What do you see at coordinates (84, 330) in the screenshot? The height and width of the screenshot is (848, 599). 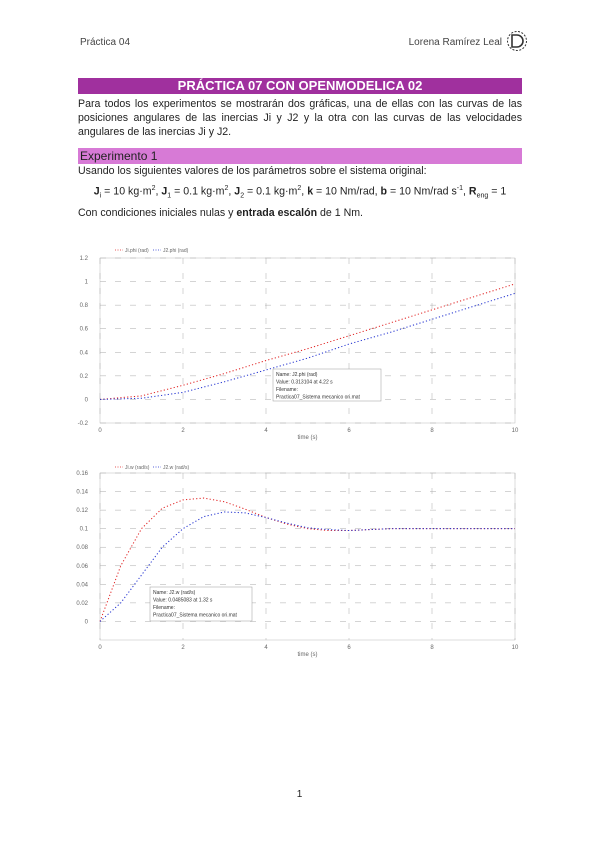 I see `y-tick-label: 0.6` at bounding box center [84, 330].